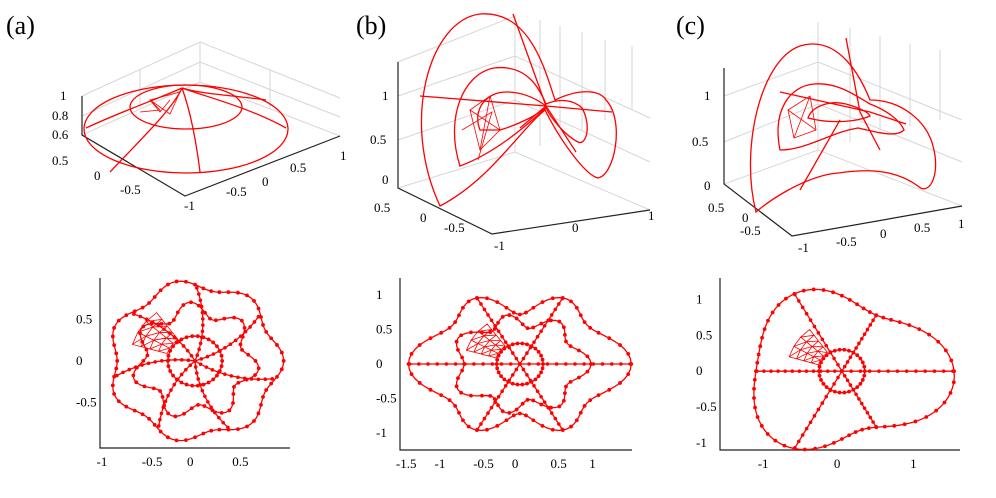  Describe the element at coordinates (515, 463) in the screenshot. I see `x-tick-label: 0` at that location.